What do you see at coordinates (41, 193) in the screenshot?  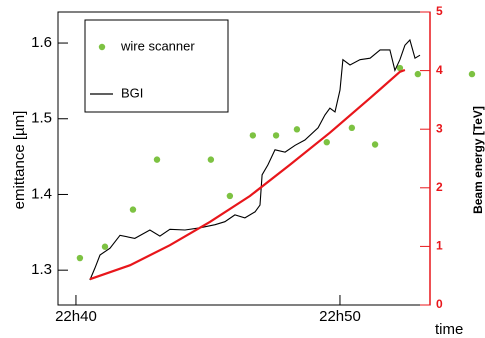 I see `y-tick-label: 1.4` at bounding box center [41, 193].